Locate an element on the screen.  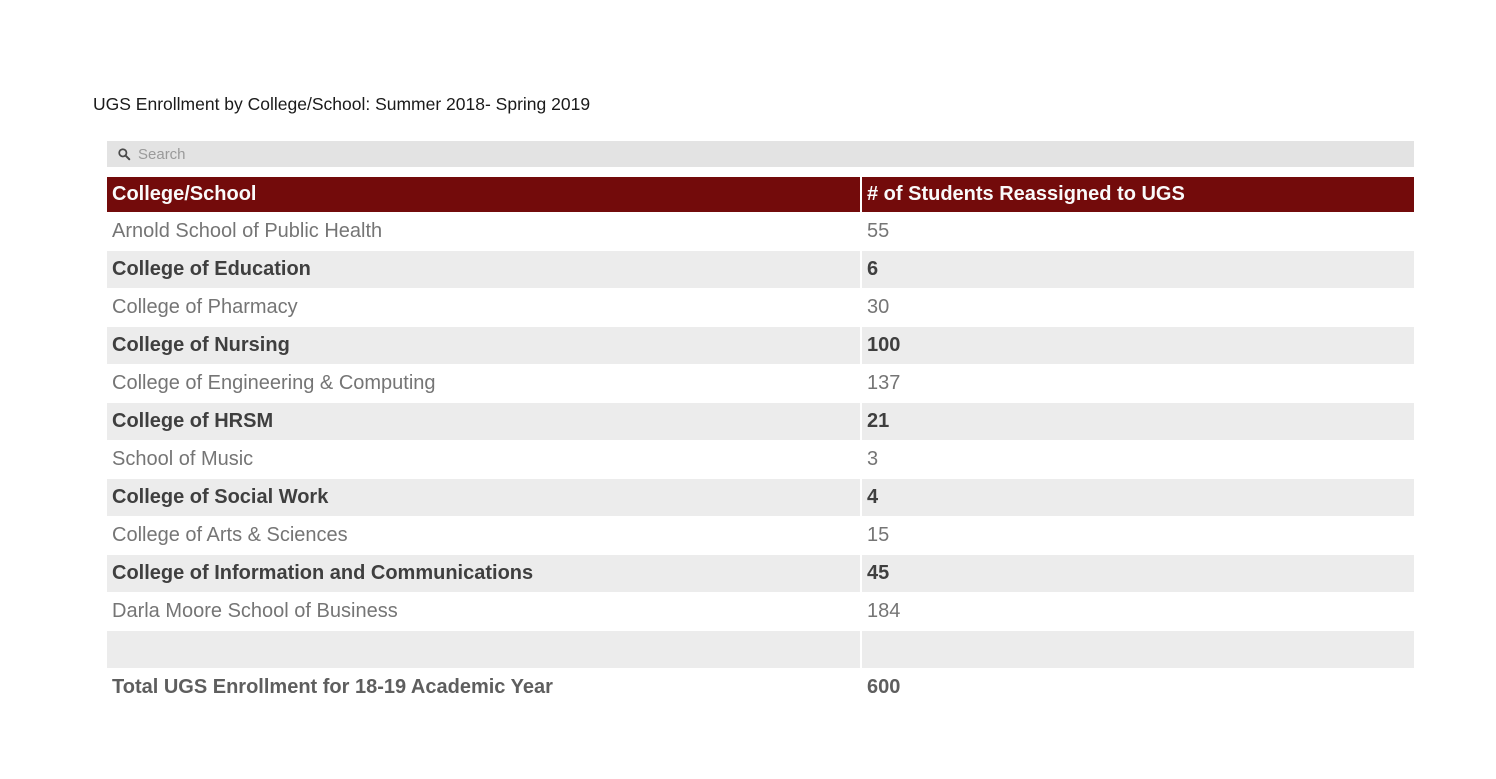
college-cell: College of Pharmacy is located at coordinates (484, 308).